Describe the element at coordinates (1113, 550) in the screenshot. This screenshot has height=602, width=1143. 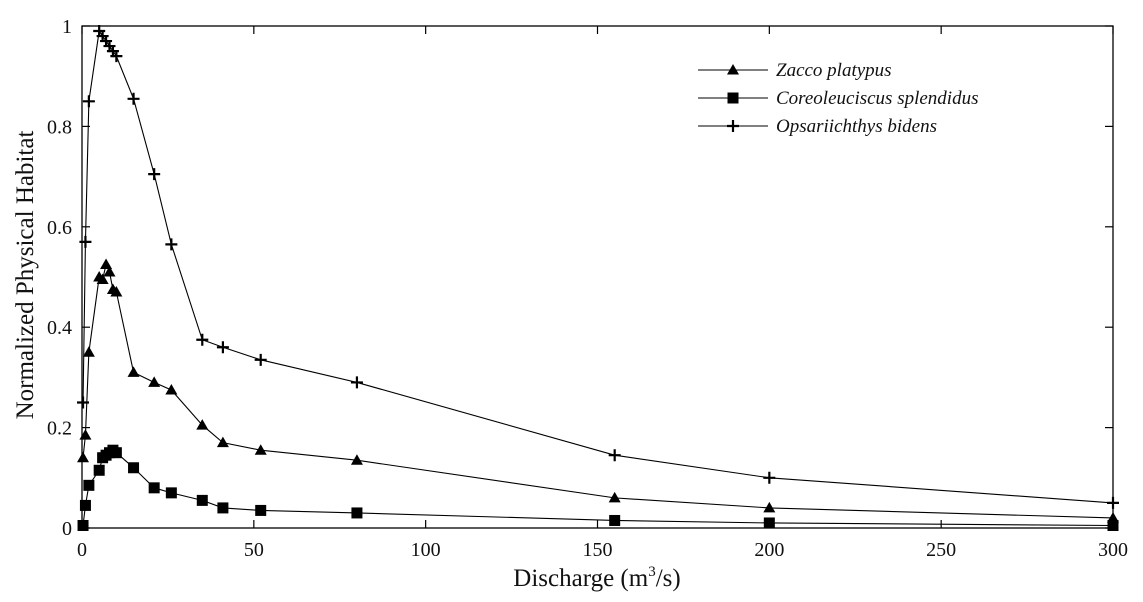
I see `x-tick-label: 300` at that location.